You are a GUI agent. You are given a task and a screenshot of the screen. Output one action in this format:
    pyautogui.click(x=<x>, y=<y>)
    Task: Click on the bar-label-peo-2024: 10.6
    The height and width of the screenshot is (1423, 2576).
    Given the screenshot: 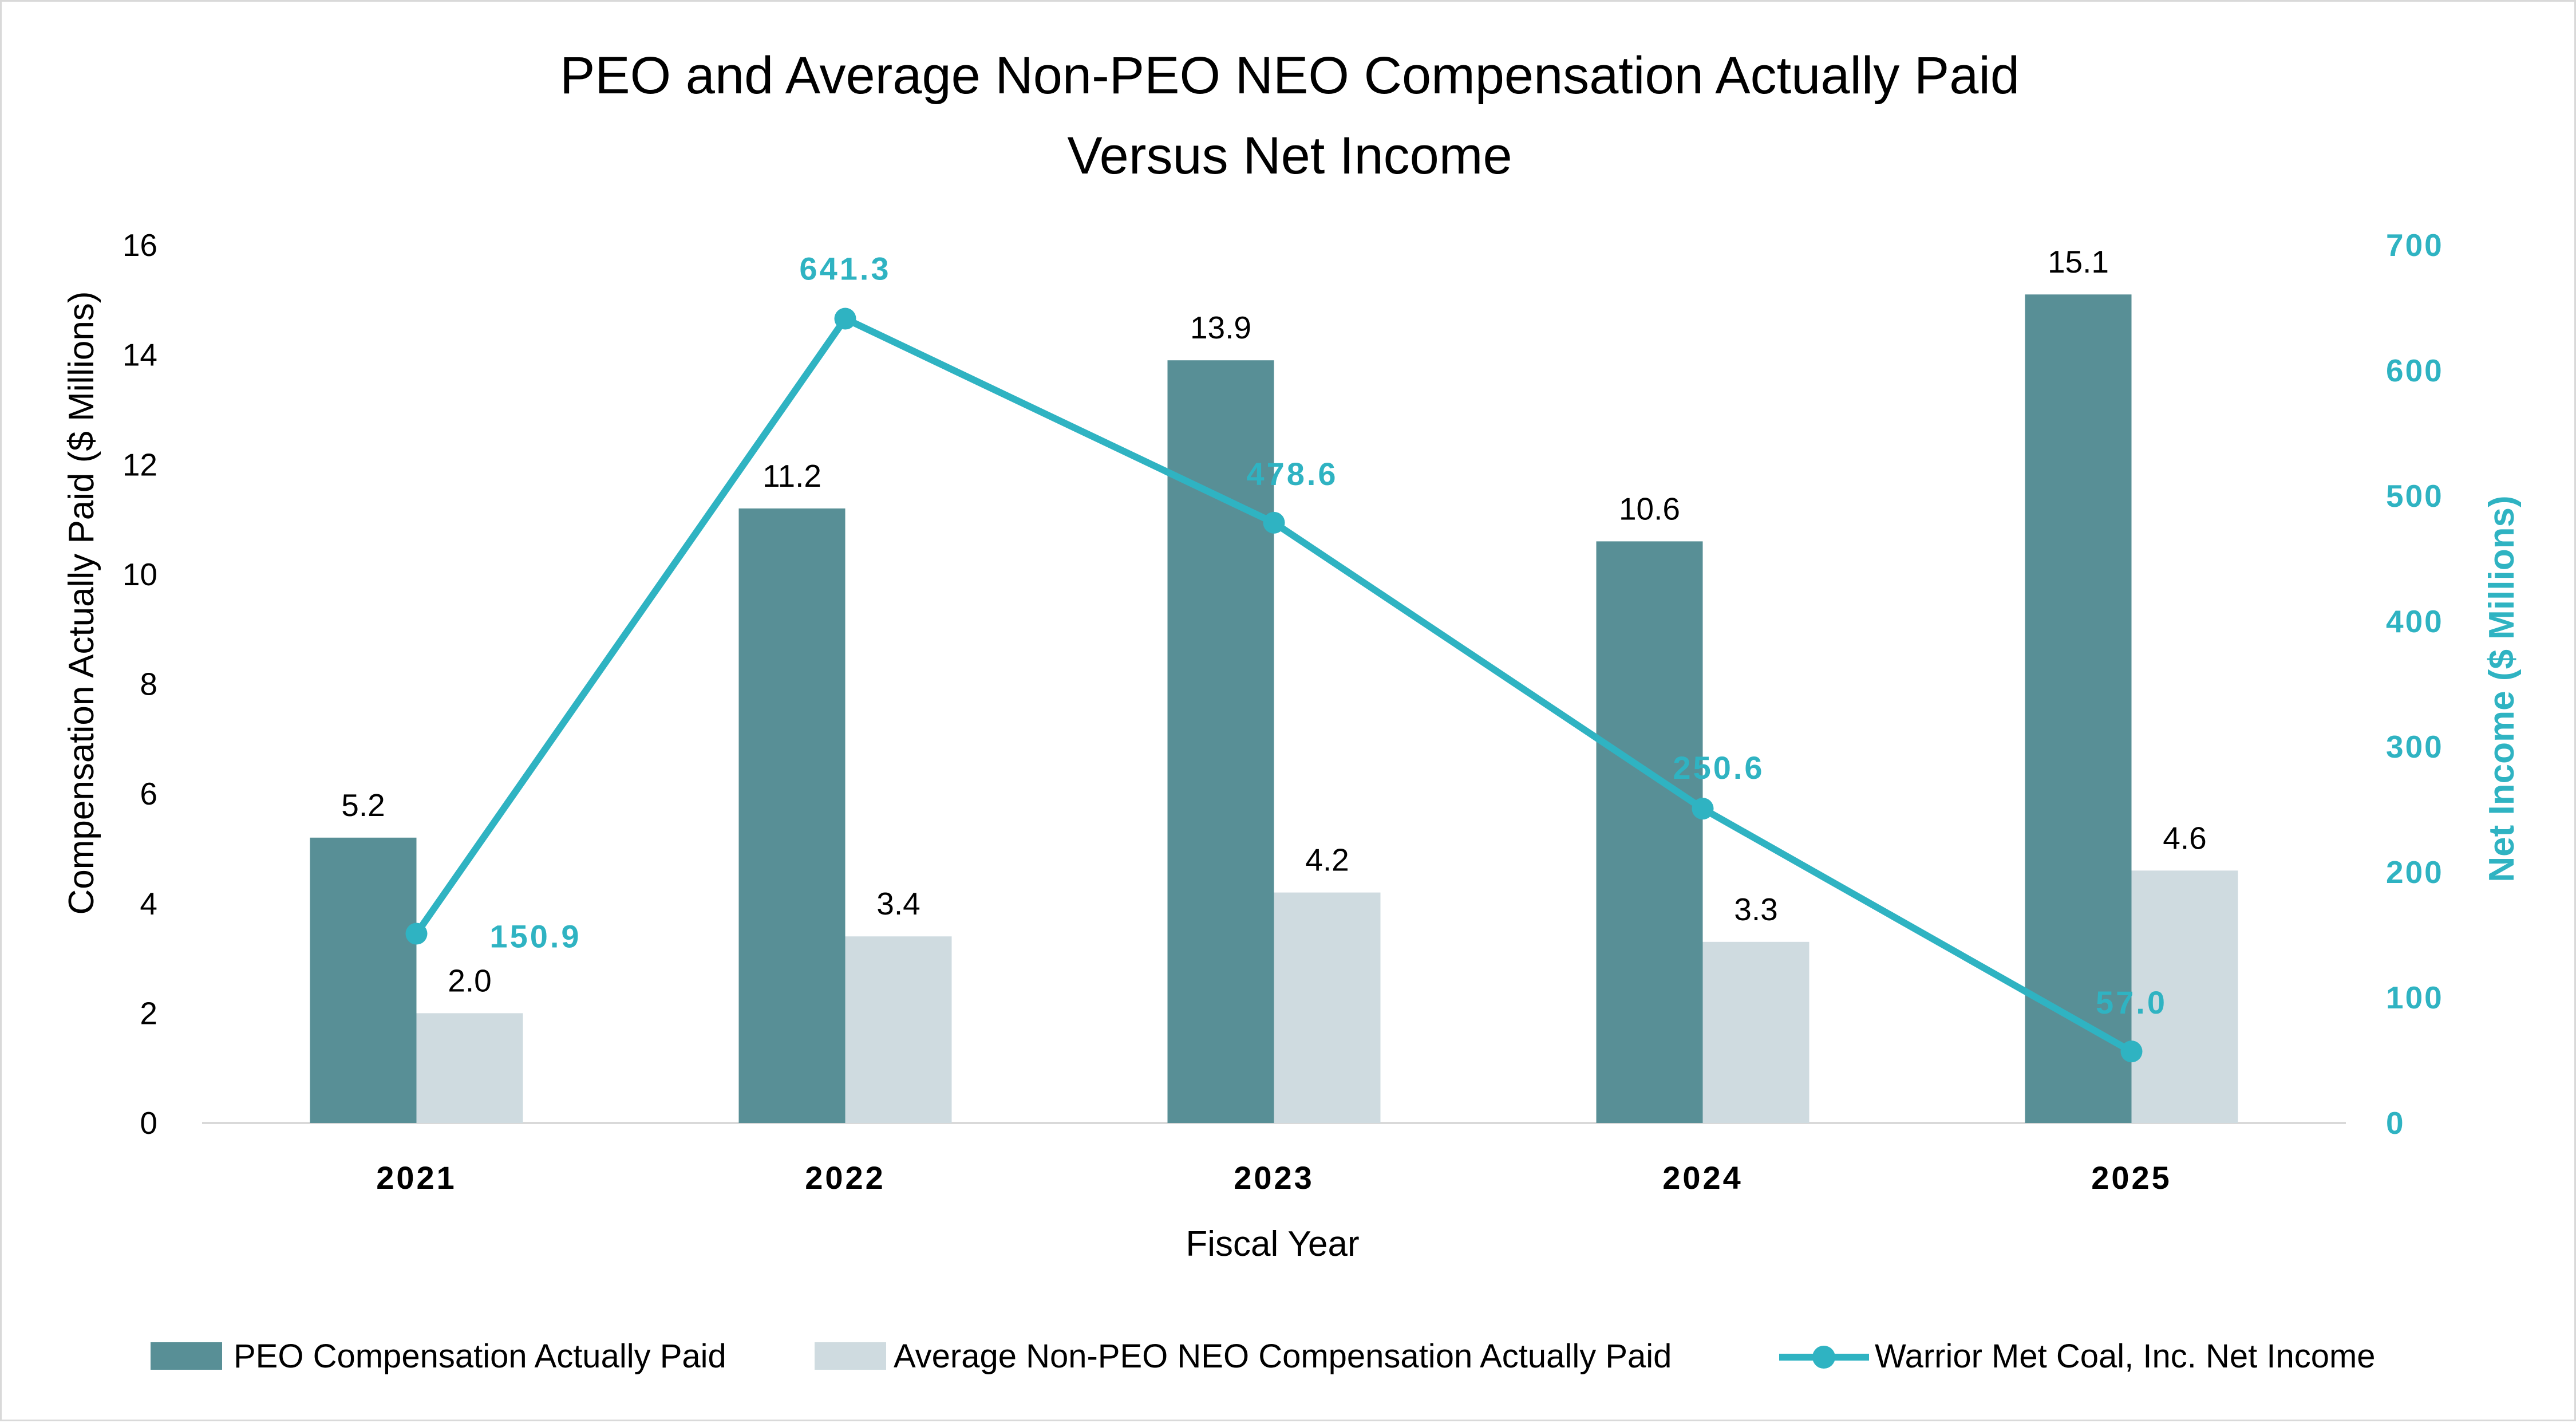 What is the action you would take?
    pyautogui.click(x=1649, y=508)
    